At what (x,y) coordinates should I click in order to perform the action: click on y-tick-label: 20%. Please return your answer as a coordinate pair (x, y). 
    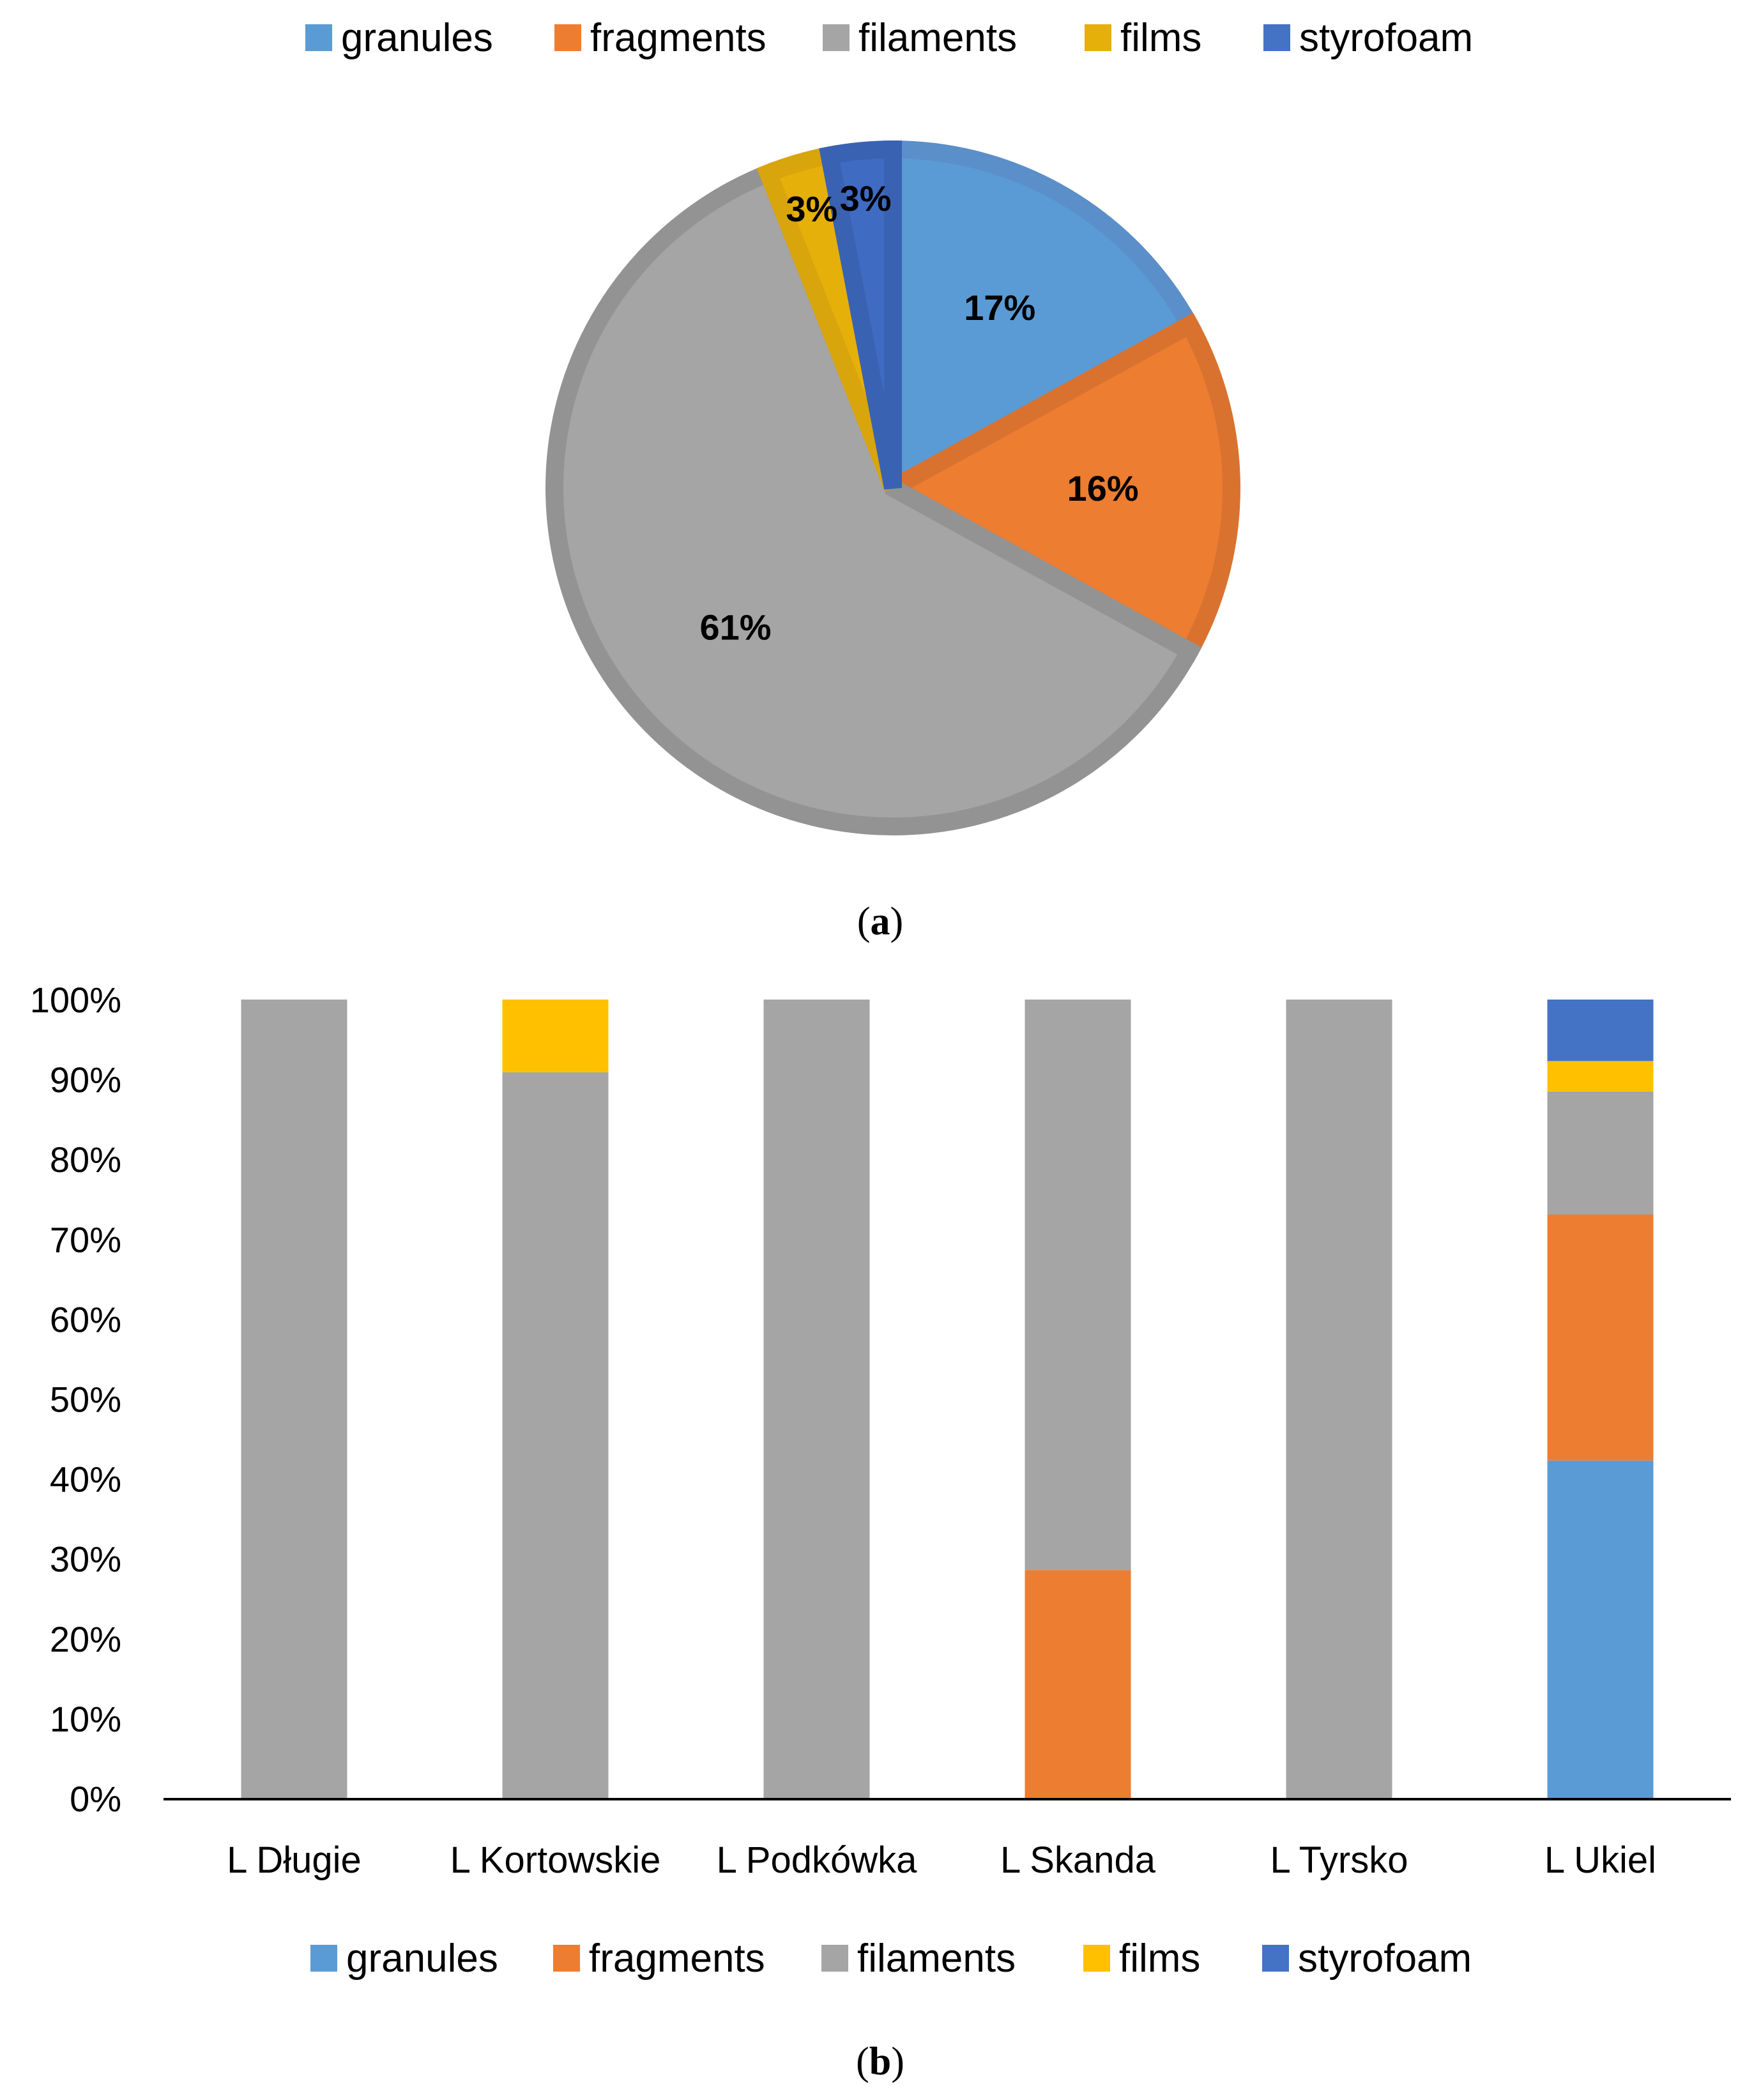
    Looking at the image, I should click on (85, 1639).